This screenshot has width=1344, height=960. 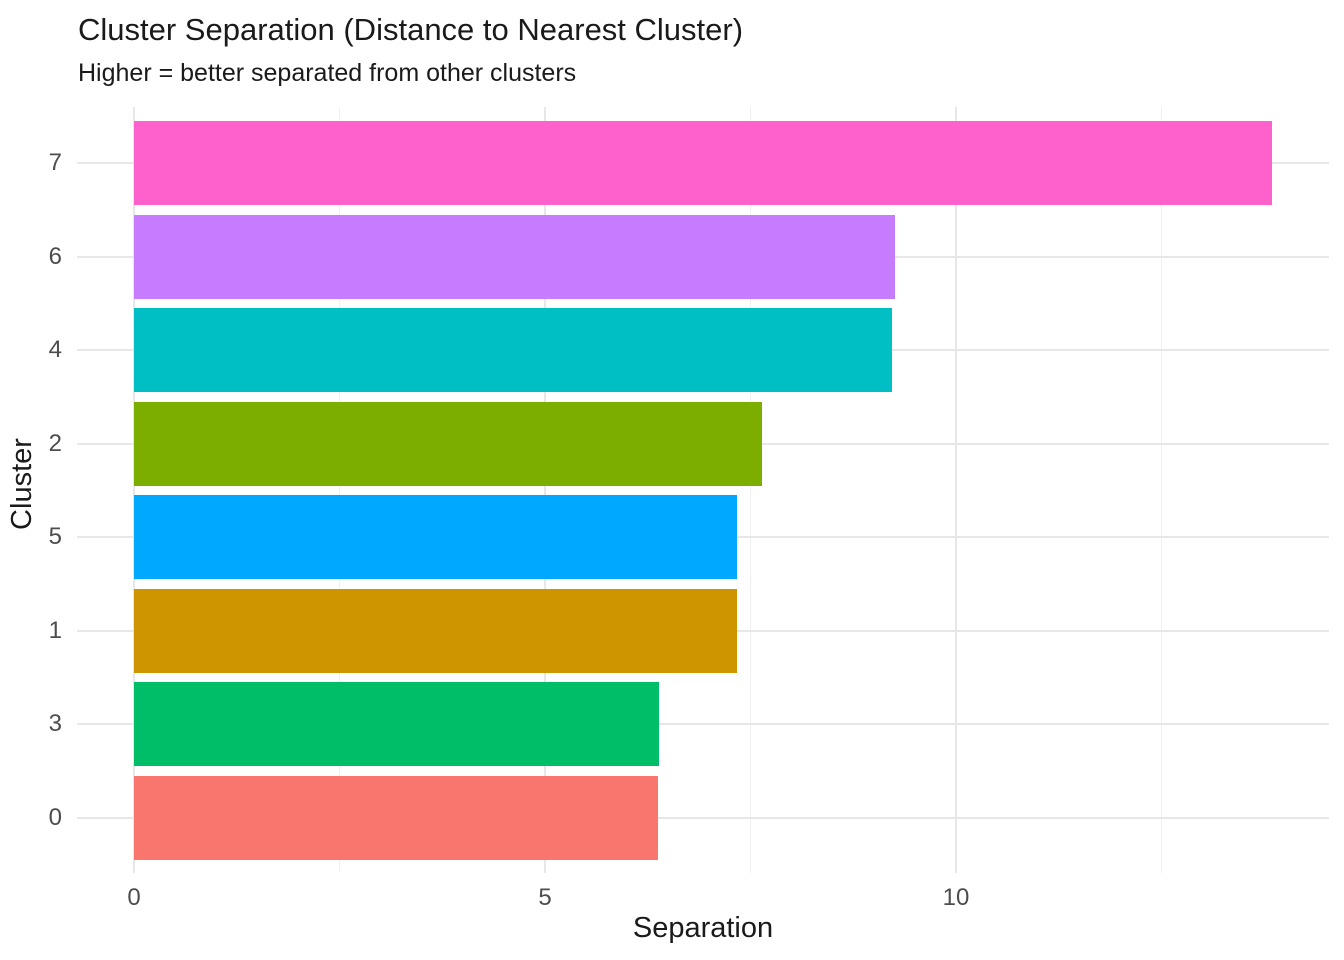 I want to click on x-tick-label: 5, so click(x=545, y=897).